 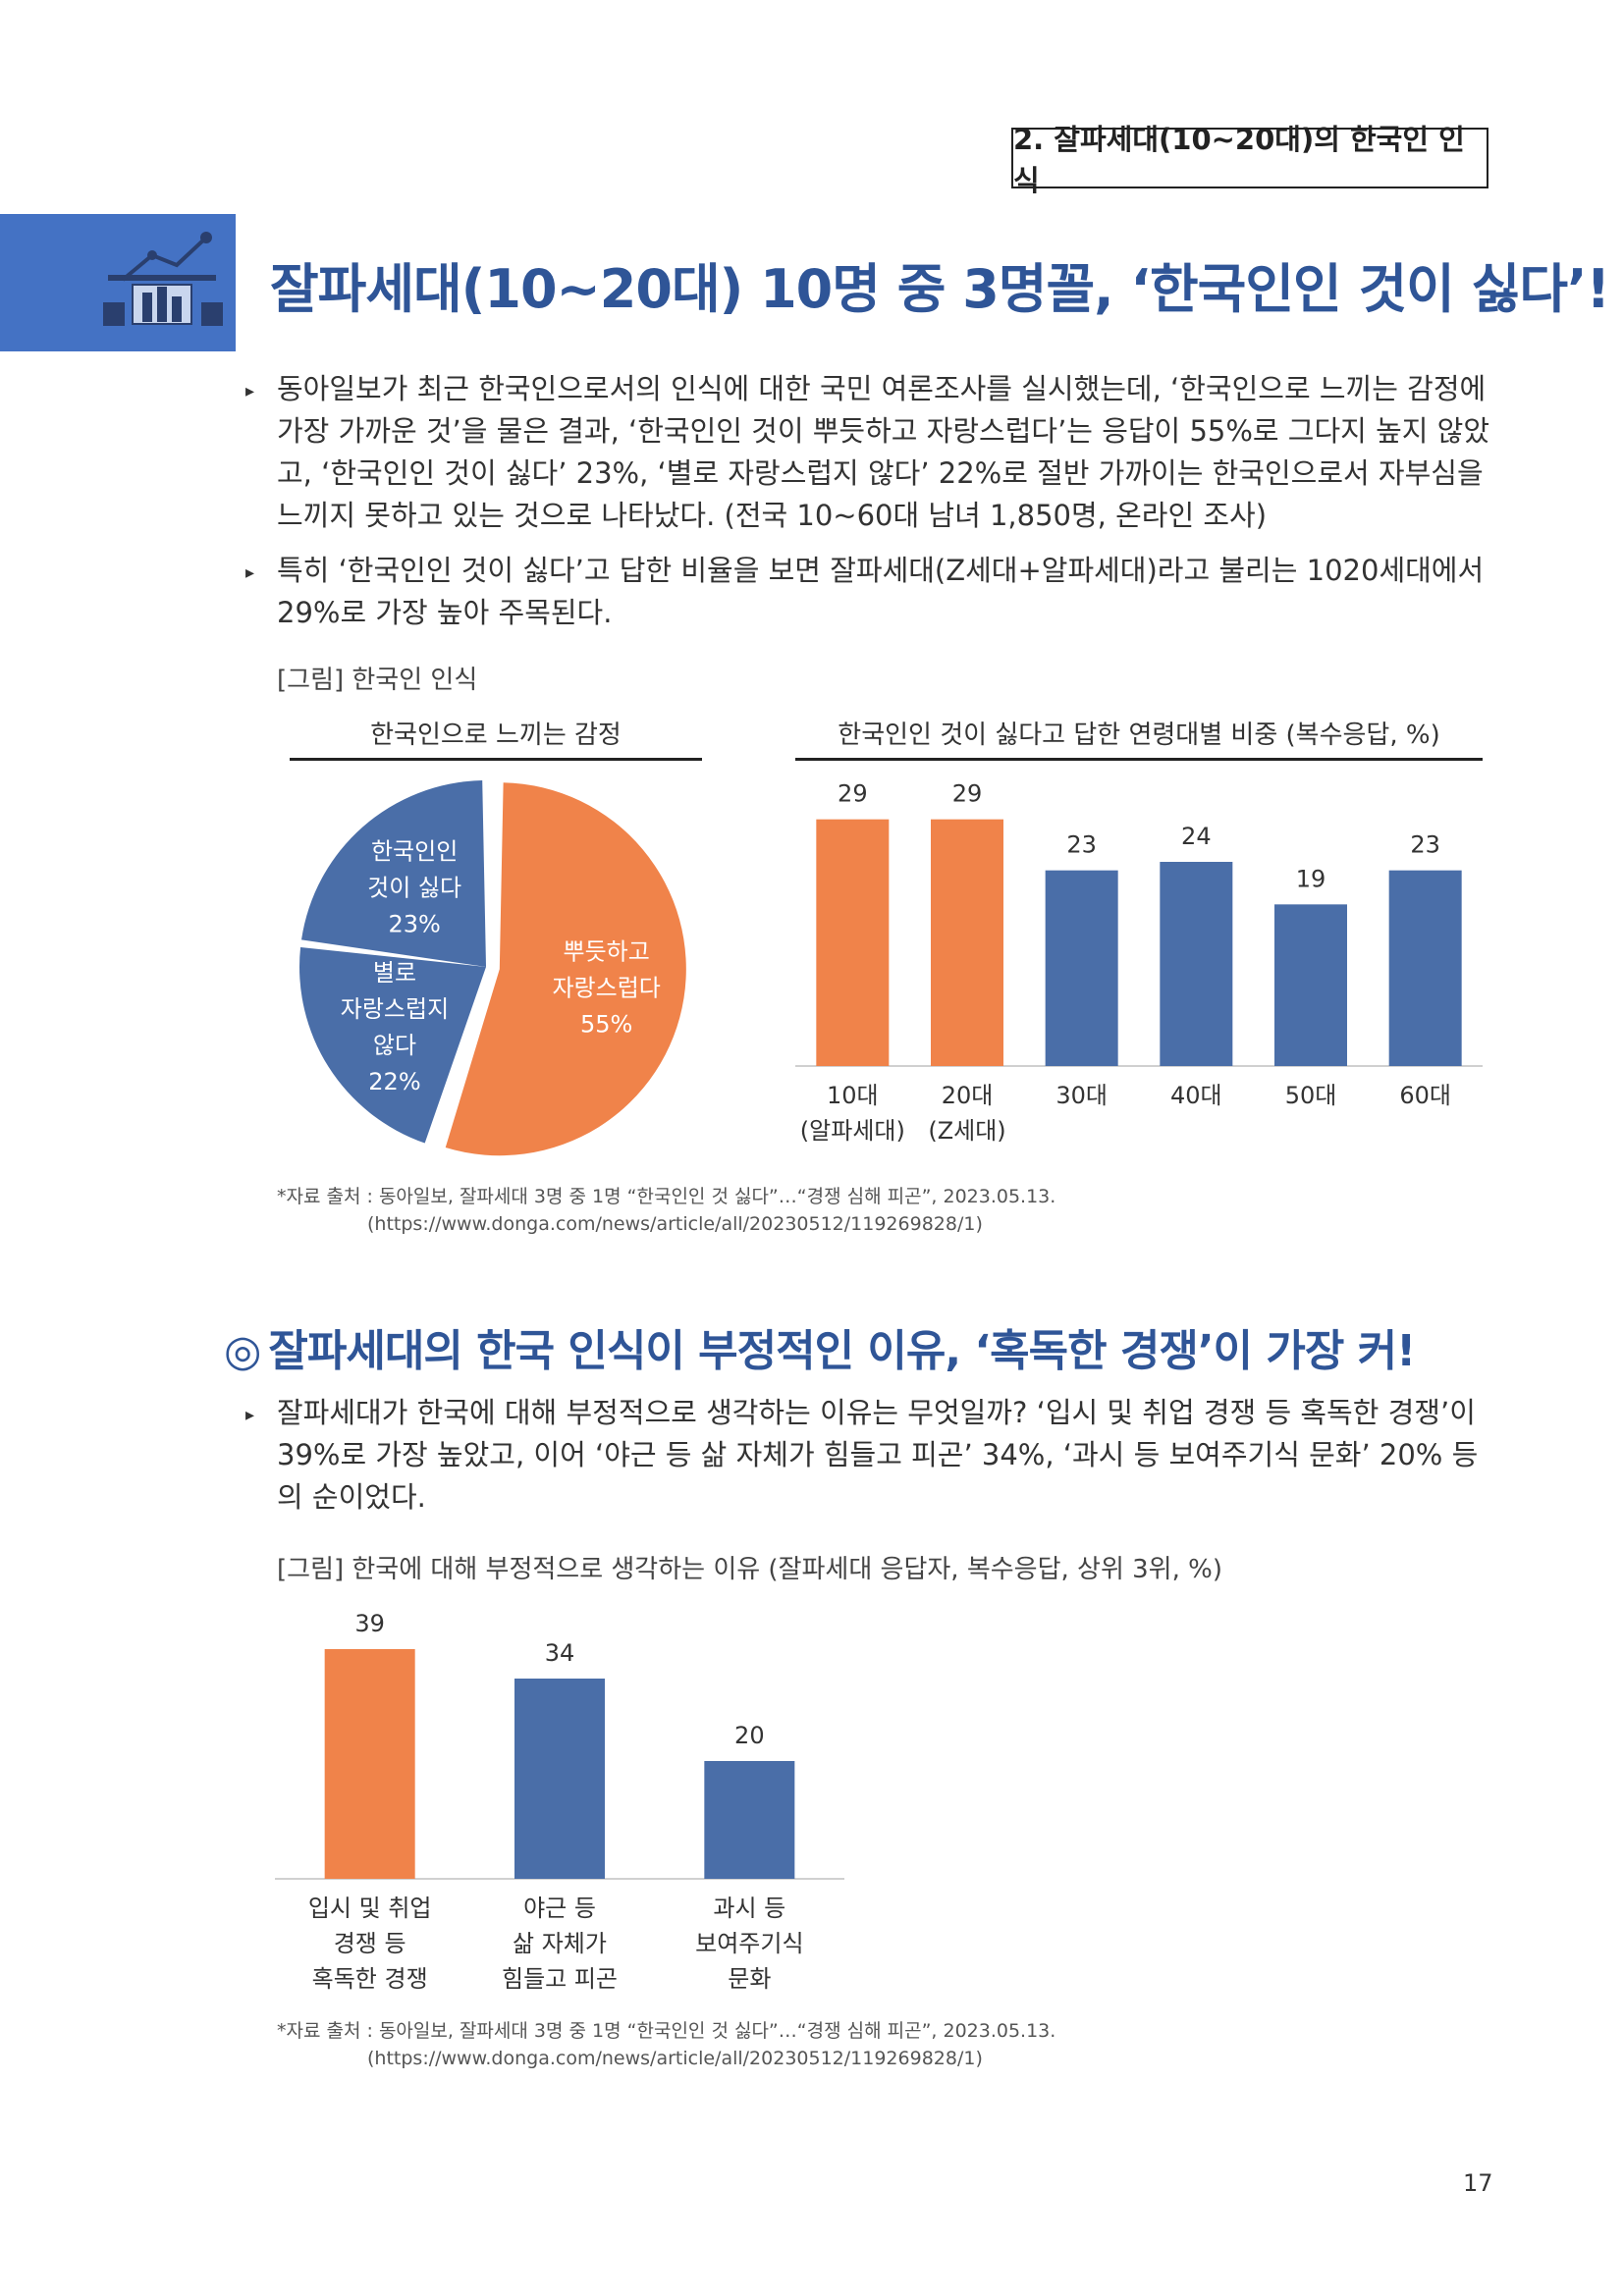 What do you see at coordinates (163, 279) in the screenshot?
I see `chart-presentation-icon` at bounding box center [163, 279].